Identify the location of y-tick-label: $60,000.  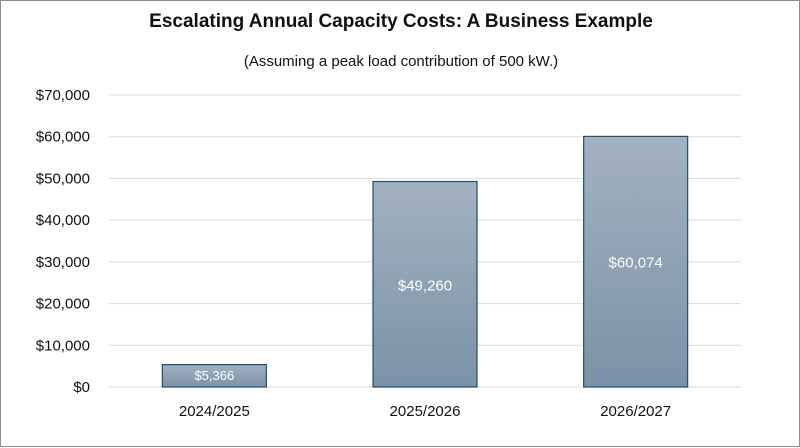
(63, 137).